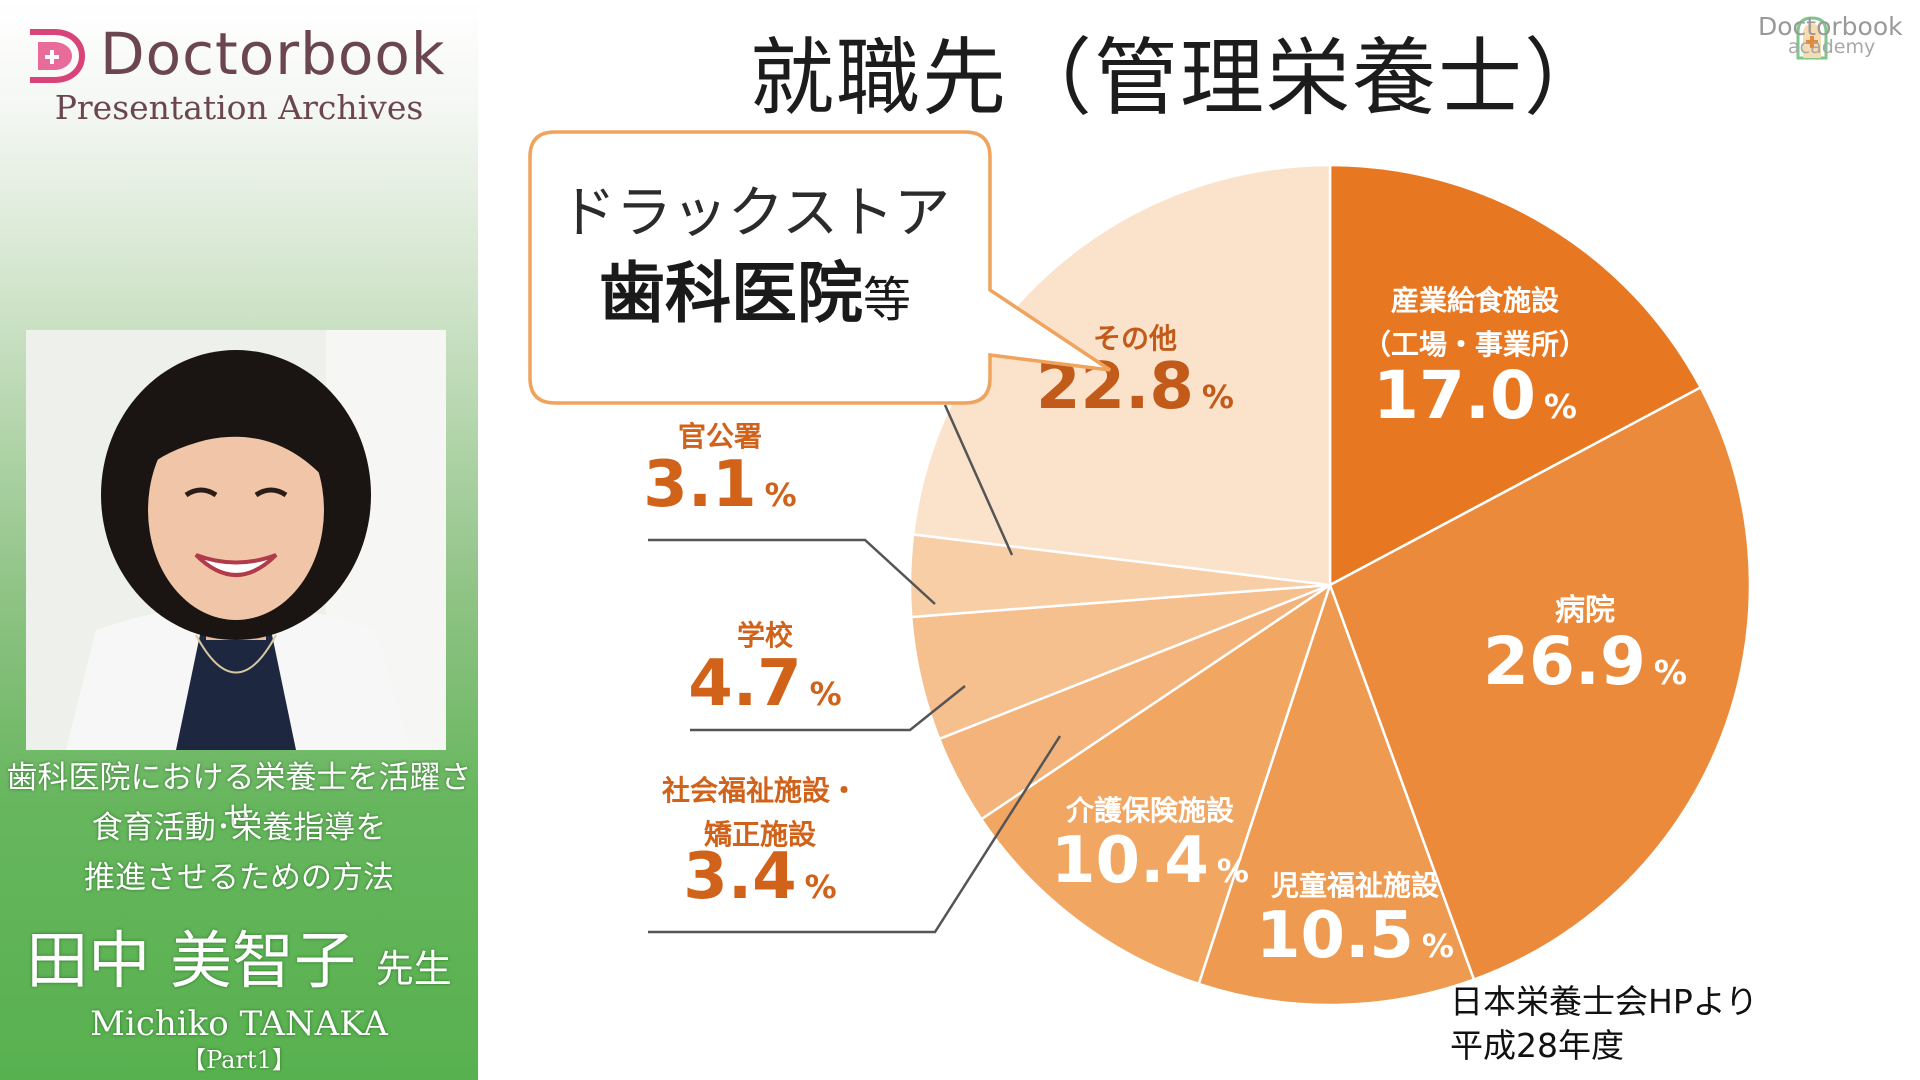 This screenshot has width=1920, height=1080. What do you see at coordinates (730, 293) in the screenshot?
I see `callout-strong-text: 歯科医院` at bounding box center [730, 293].